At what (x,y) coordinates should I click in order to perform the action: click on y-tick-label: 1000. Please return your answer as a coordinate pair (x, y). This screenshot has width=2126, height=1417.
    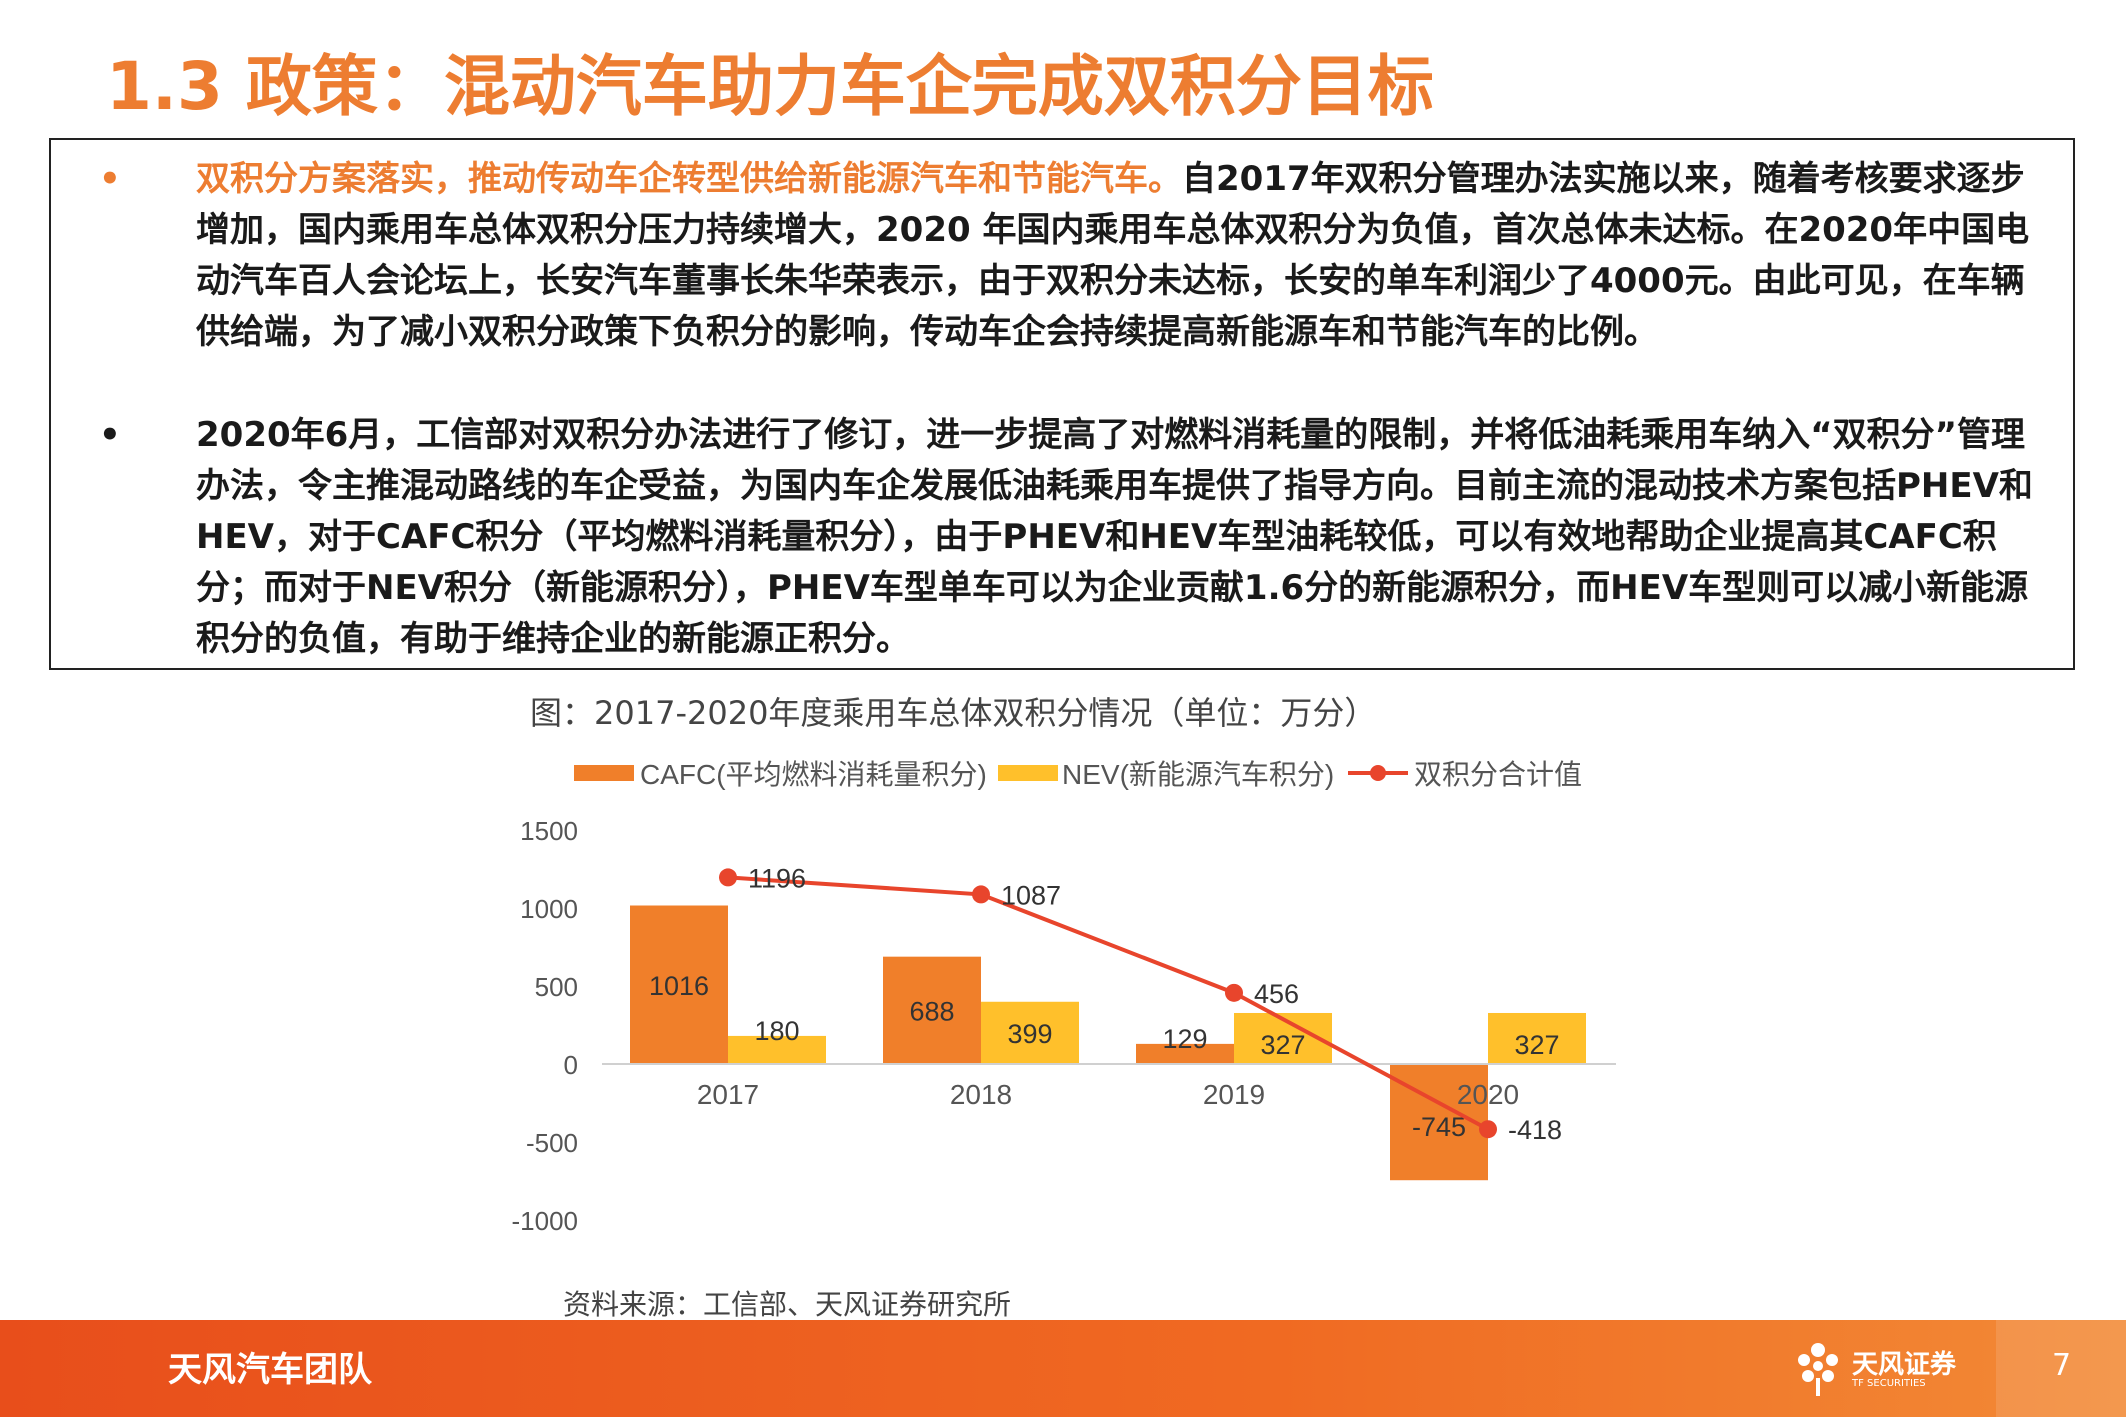
    Looking at the image, I should click on (549, 909).